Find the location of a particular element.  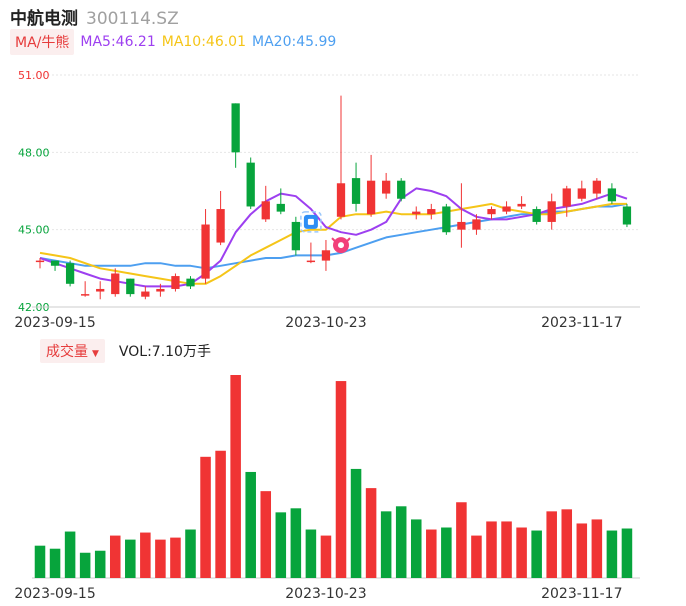

bull-marker-icon is located at coordinates (341, 245).